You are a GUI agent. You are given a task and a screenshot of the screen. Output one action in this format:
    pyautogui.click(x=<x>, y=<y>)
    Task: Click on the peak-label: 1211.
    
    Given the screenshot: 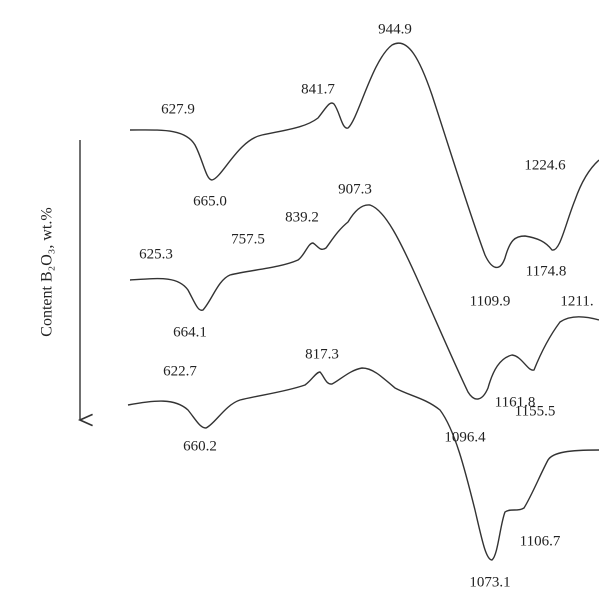 What is the action you would take?
    pyautogui.click(x=576, y=301)
    